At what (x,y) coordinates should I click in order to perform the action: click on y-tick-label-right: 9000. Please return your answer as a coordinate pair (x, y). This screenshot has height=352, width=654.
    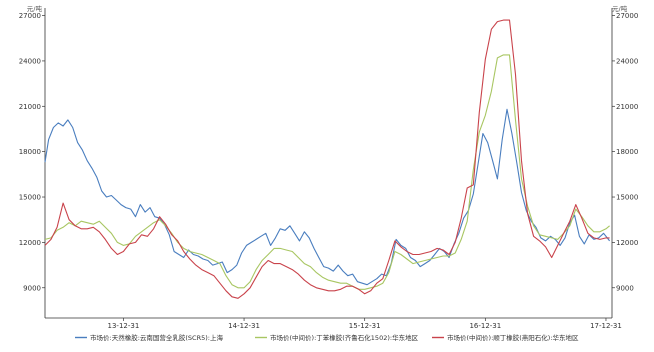
    Looking at the image, I should click on (625, 288).